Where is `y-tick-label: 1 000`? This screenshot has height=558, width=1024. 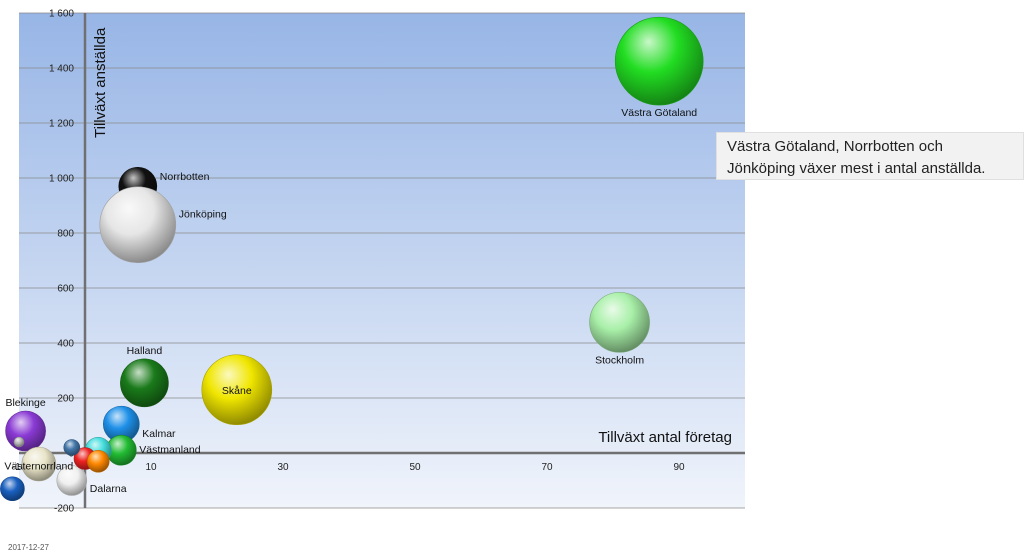
y-tick-label: 1 000 is located at coordinates (61, 179).